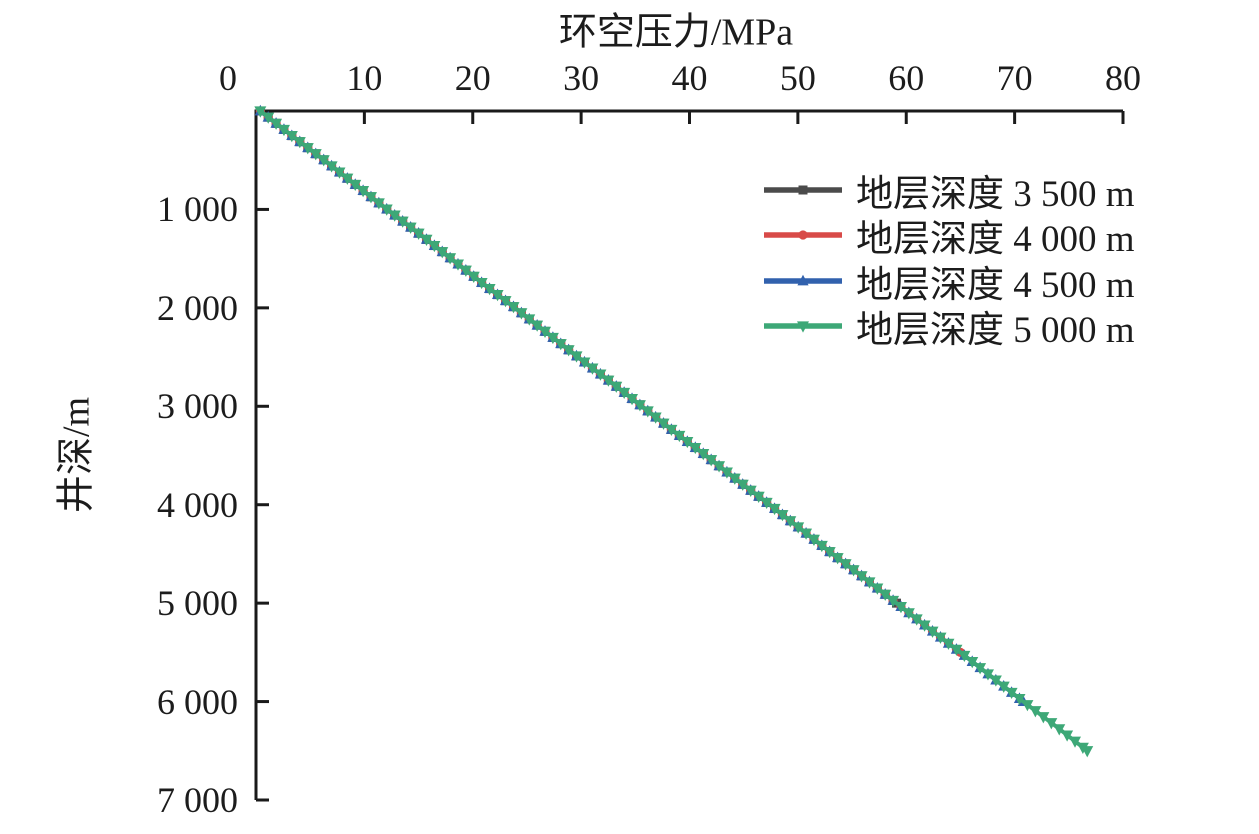  Describe the element at coordinates (228, 78) in the screenshot. I see `x-tick-label: 0` at that location.